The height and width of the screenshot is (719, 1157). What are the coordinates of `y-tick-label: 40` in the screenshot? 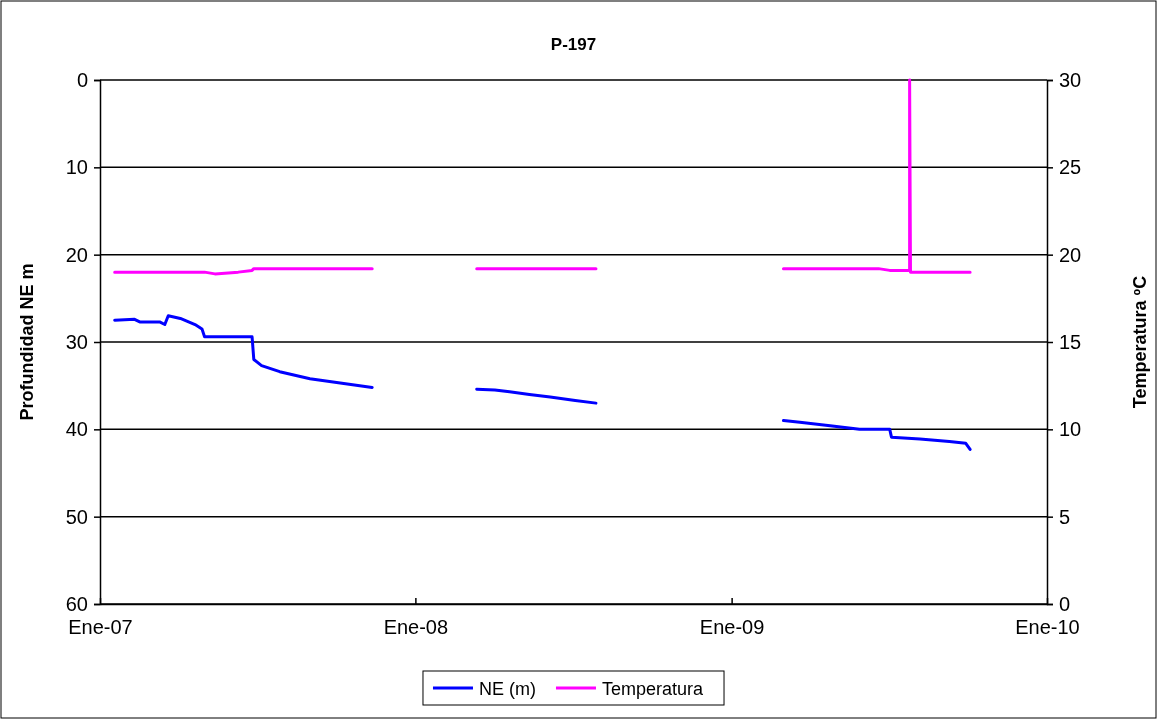 It's located at (76, 429).